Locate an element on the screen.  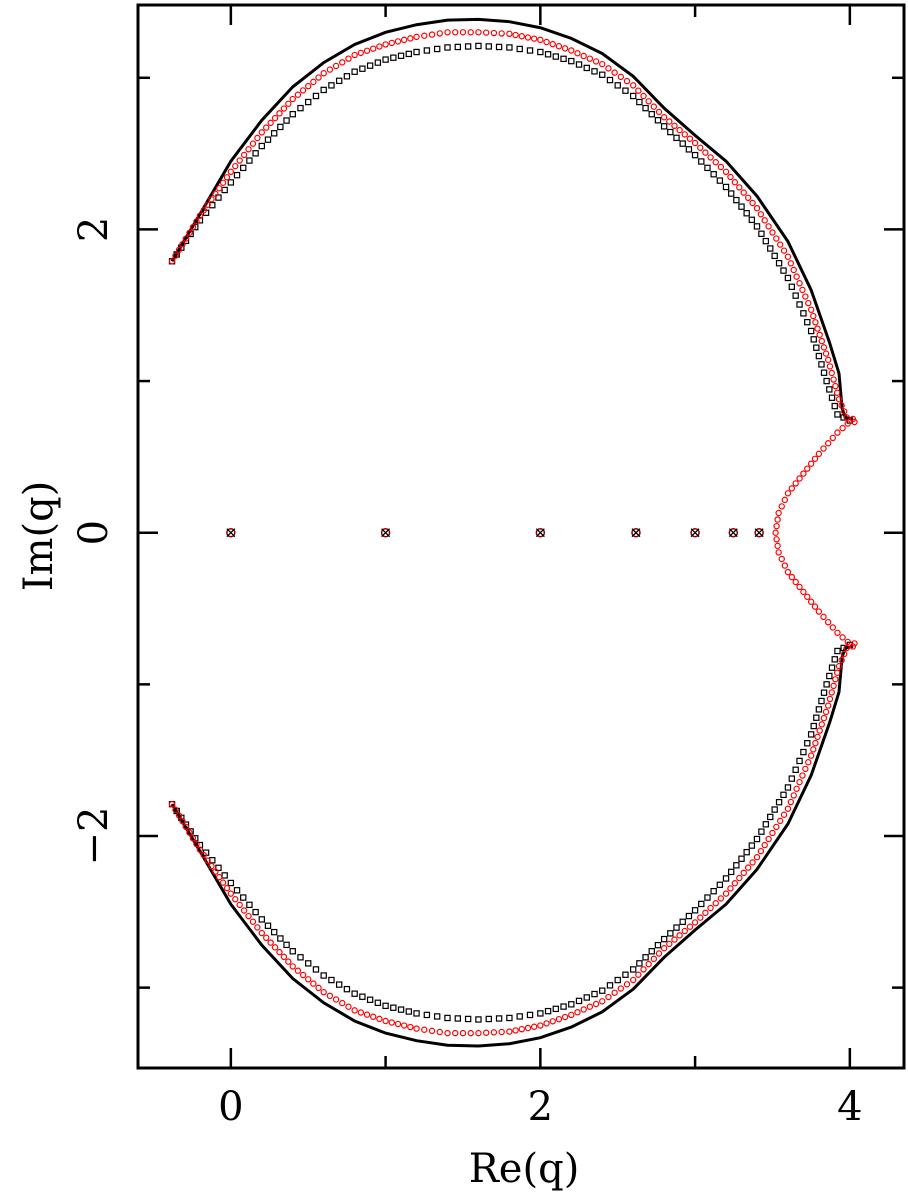
y-tick-label: −2 is located at coordinates (94, 836).